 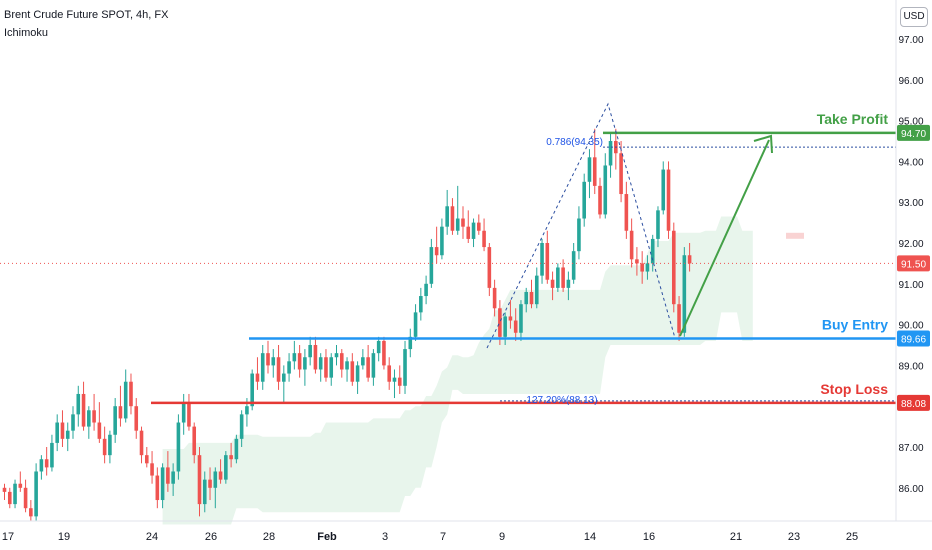 I want to click on buy-entry-label: Buy Entry, so click(x=855, y=324).